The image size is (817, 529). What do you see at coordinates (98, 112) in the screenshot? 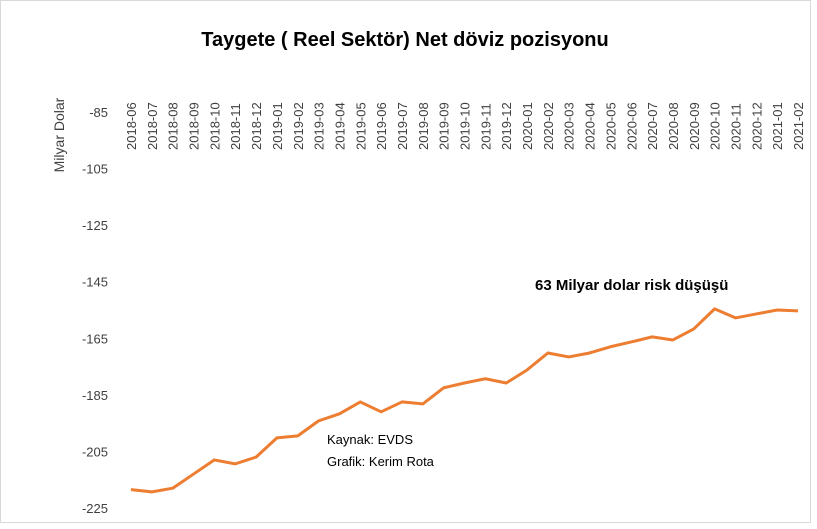
I see `y-tick-label: -85` at bounding box center [98, 112].